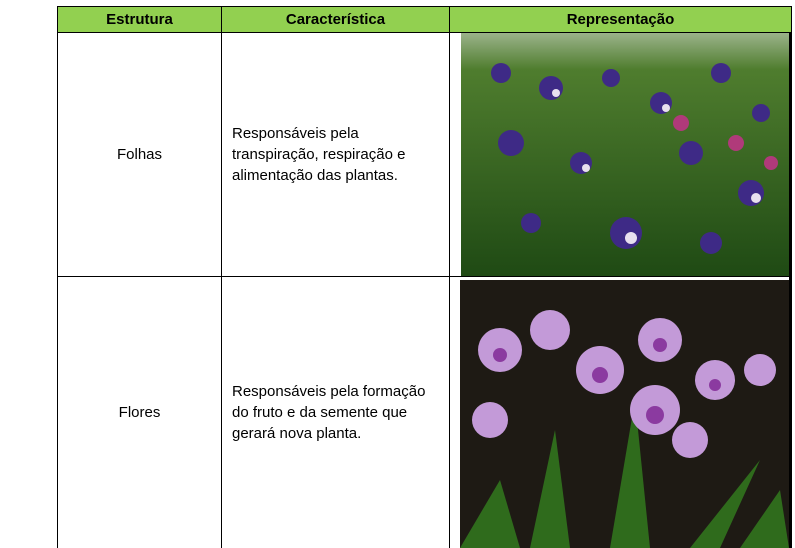 Image resolution: width=795 pixels, height=548 pixels. I want to click on header-cell: Característica, so click(336, 19).